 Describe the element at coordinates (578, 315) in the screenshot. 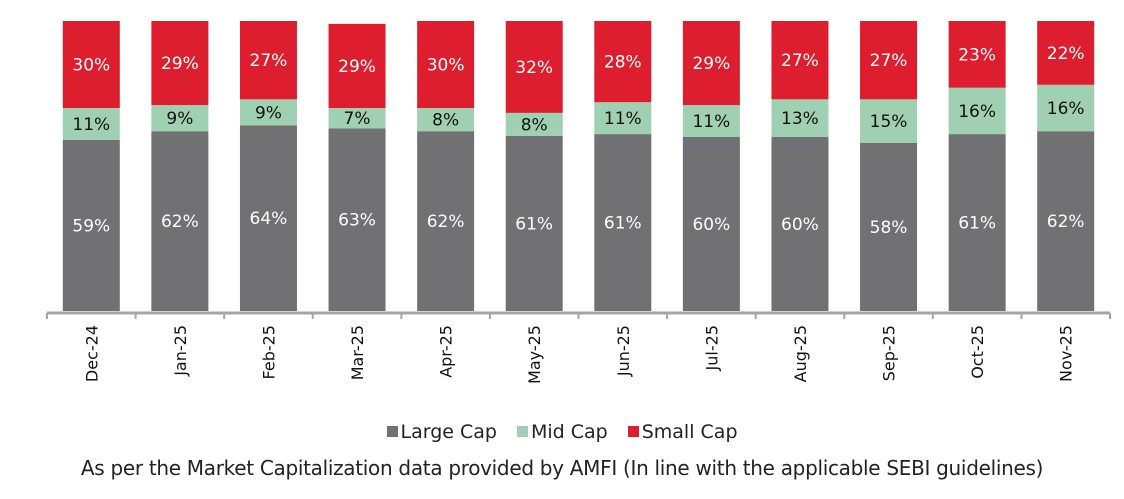

I see `x-axis` at that location.